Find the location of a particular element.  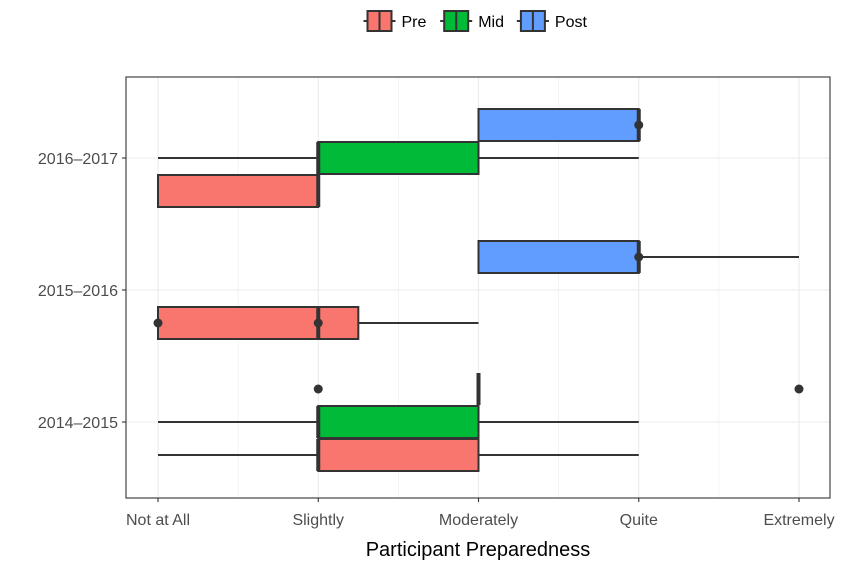

x-axis-title: Participant Preparedness is located at coordinates (478, 550).